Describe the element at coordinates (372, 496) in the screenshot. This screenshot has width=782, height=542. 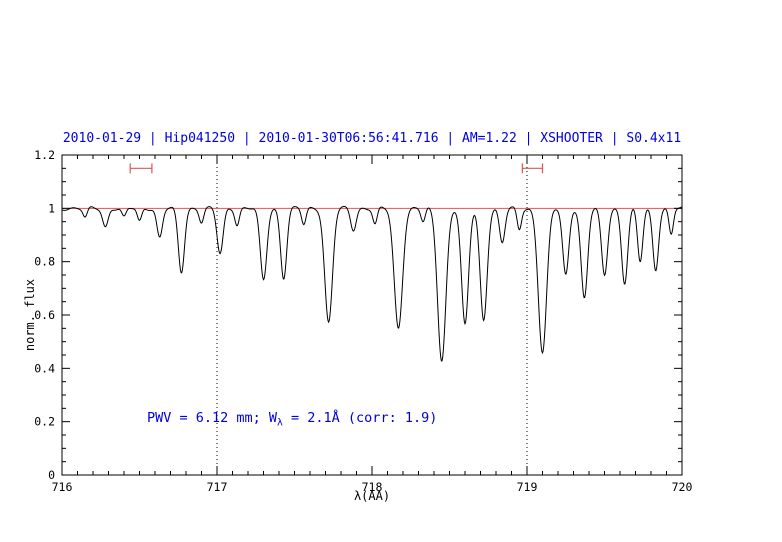
I see `x-axis-label: λ(AA)` at that location.